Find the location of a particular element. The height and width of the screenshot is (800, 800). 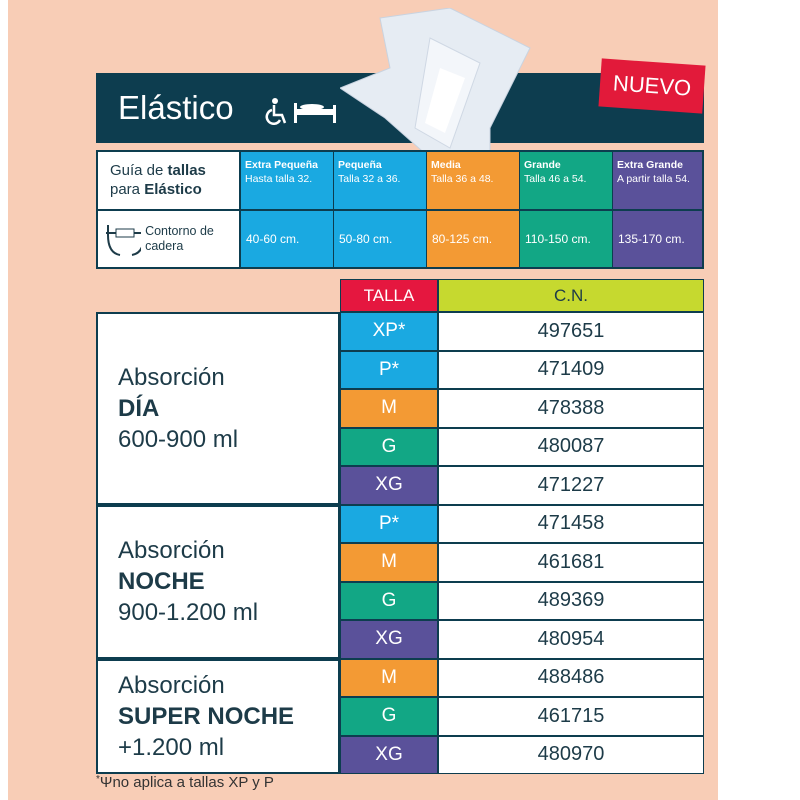

absorption-group-label: Absorción NOCHE 900-1.200 ml is located at coordinates (218, 581).